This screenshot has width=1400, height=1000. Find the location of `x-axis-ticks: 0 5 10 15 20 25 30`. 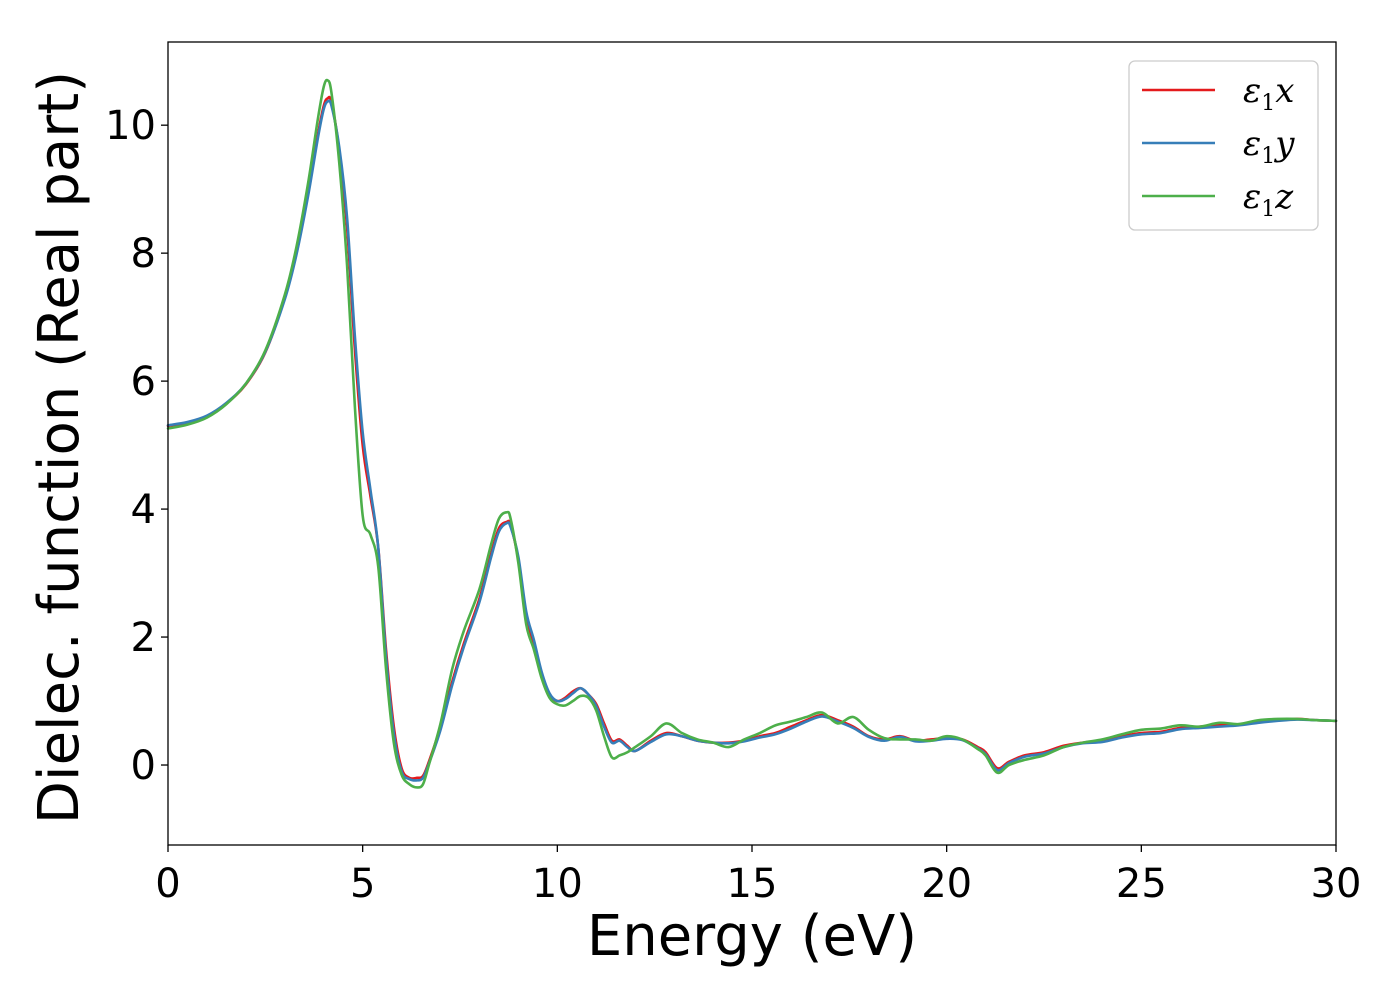

x-axis-ticks: 0 5 10 15 20 25 30 is located at coordinates (758, 876).